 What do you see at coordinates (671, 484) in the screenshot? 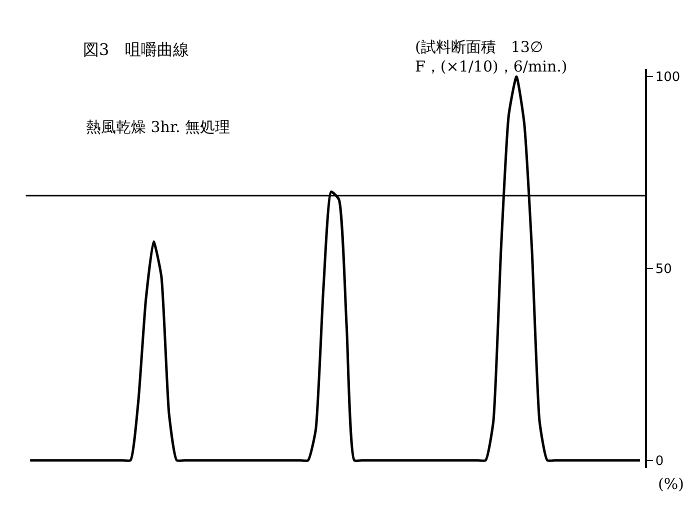
I see `y-axis-title: (%)` at bounding box center [671, 484].